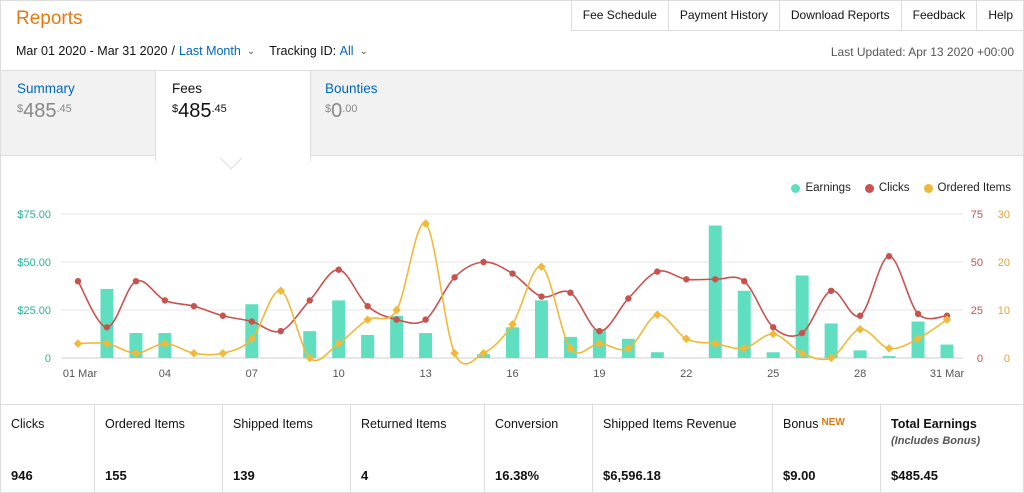 The image size is (1024, 493). I want to click on y-tick-label-right-clicks: 50, so click(977, 263).